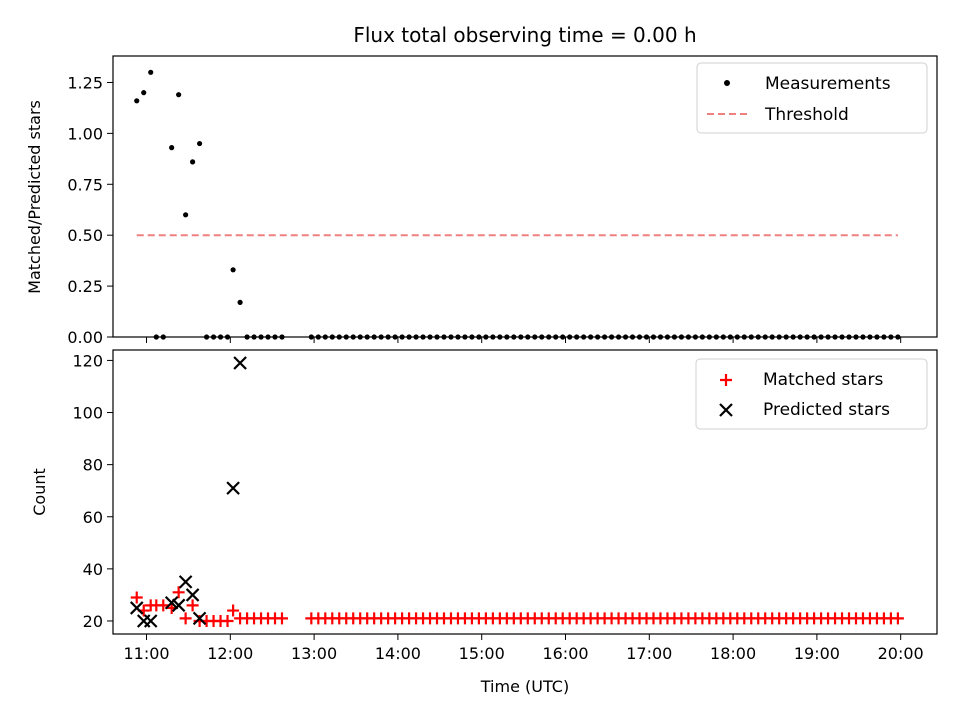 Image resolution: width=960 pixels, height=720 pixels. Describe the element at coordinates (93, 569) in the screenshot. I see `y-tick-label: 40` at that location.